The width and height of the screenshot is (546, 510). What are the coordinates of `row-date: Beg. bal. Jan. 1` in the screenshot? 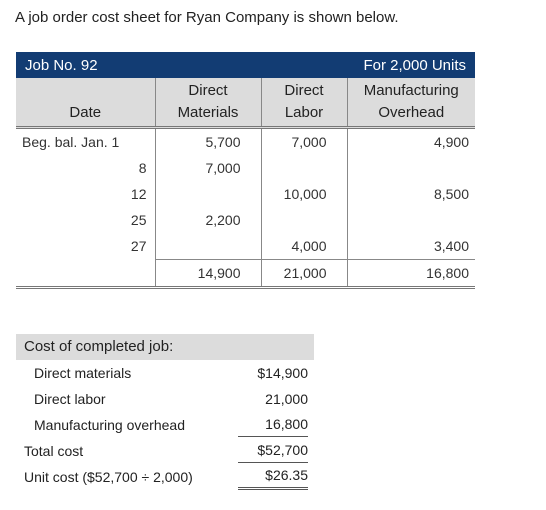 It's located at (71, 142).